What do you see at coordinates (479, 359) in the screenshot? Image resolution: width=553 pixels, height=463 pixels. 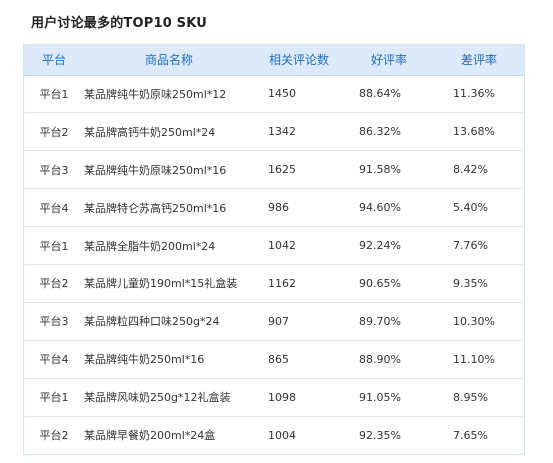 I see `cell-bad-rate: 11.10%` at bounding box center [479, 359].